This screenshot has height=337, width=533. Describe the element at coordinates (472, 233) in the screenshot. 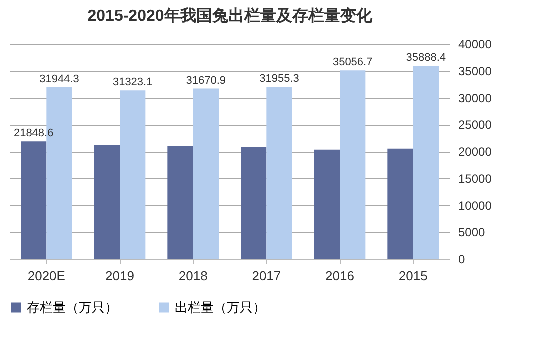

I see `y-tick-label: 5000` at that location.